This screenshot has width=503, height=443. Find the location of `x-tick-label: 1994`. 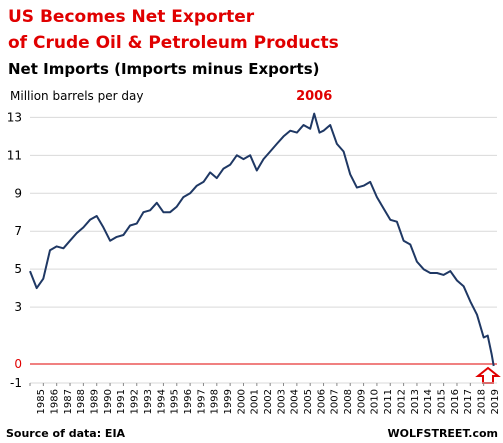

x-tick-label: 1994 is located at coordinates (161, 401).